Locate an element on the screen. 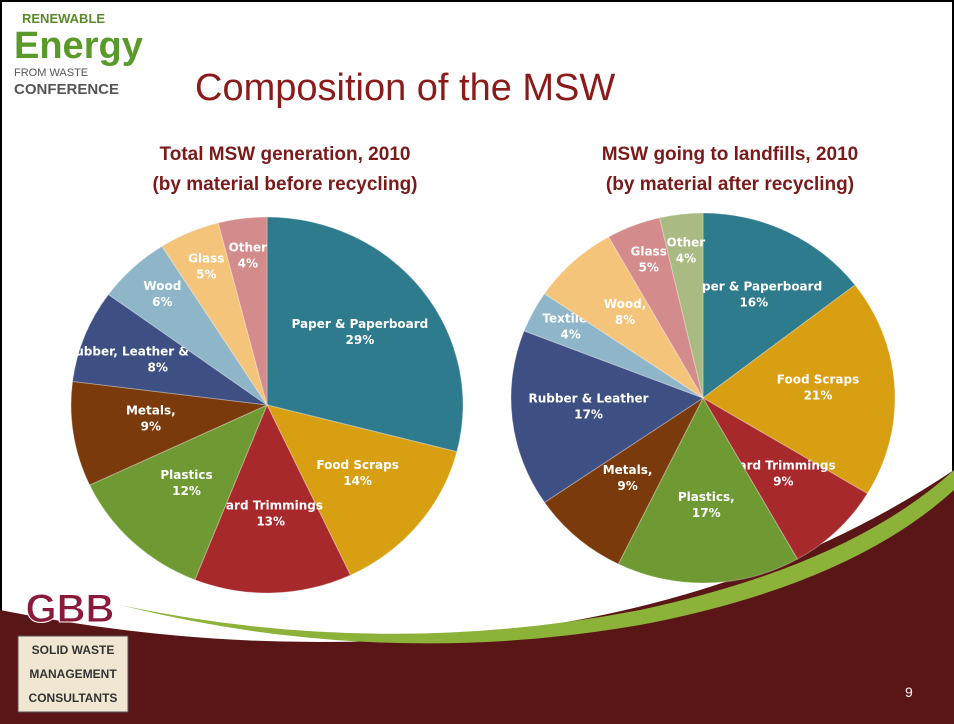 This screenshot has height=724, width=954. page-number: 9 is located at coordinates (909, 692).